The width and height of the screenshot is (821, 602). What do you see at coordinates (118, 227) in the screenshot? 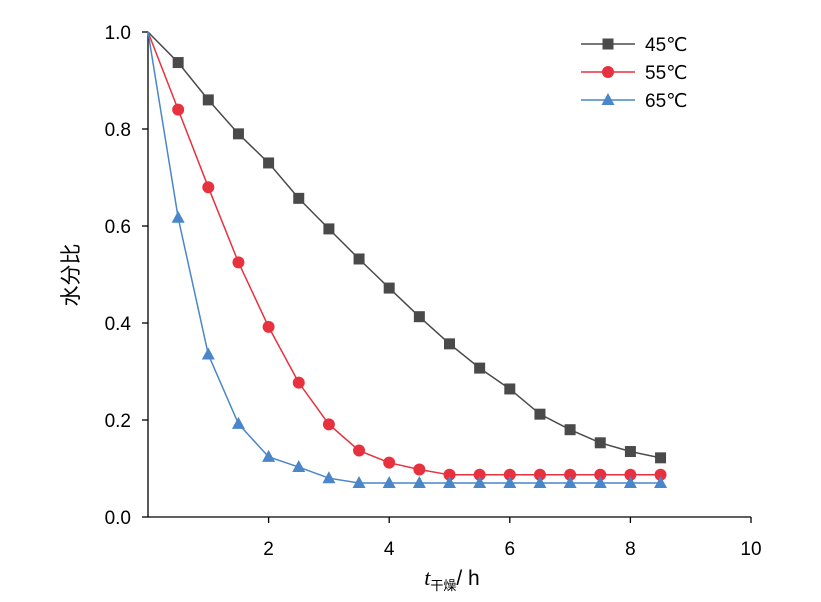
I see `y-tick-label: 0.6` at bounding box center [118, 227].